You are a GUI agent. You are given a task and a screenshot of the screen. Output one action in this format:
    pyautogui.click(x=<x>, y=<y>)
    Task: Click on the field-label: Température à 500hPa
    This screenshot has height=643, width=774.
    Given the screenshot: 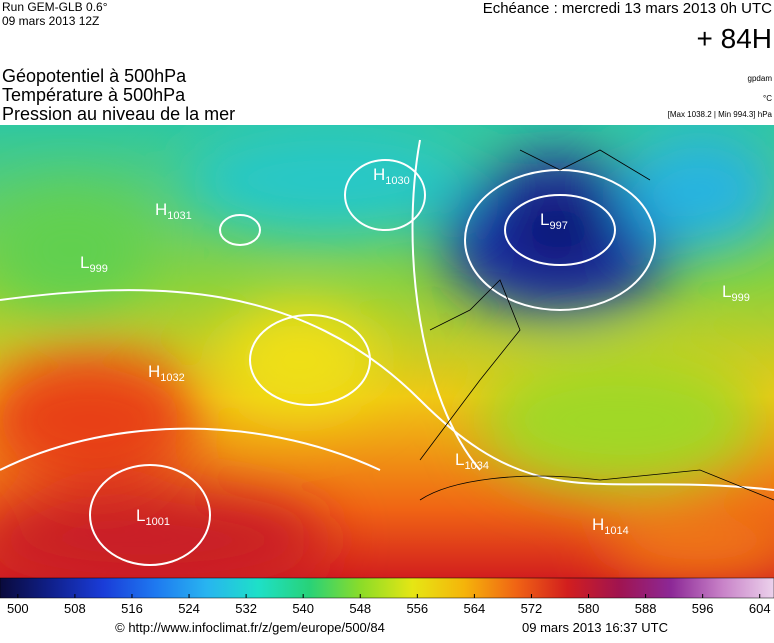 What is the action you would take?
    pyautogui.click(x=94, y=95)
    